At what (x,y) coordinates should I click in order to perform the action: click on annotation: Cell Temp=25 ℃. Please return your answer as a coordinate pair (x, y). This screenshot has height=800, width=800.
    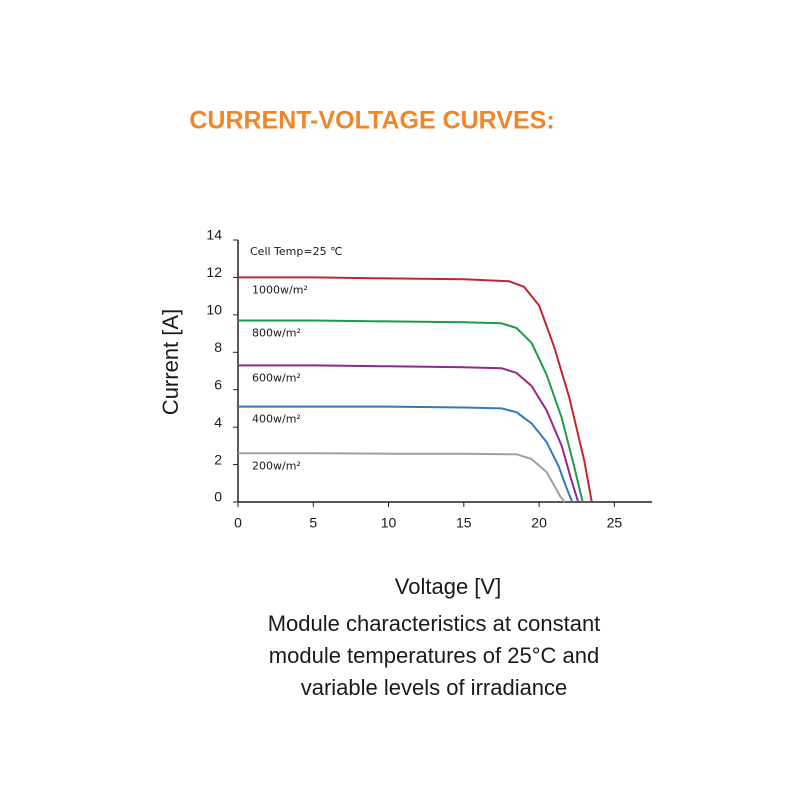
    Looking at the image, I should click on (296, 251).